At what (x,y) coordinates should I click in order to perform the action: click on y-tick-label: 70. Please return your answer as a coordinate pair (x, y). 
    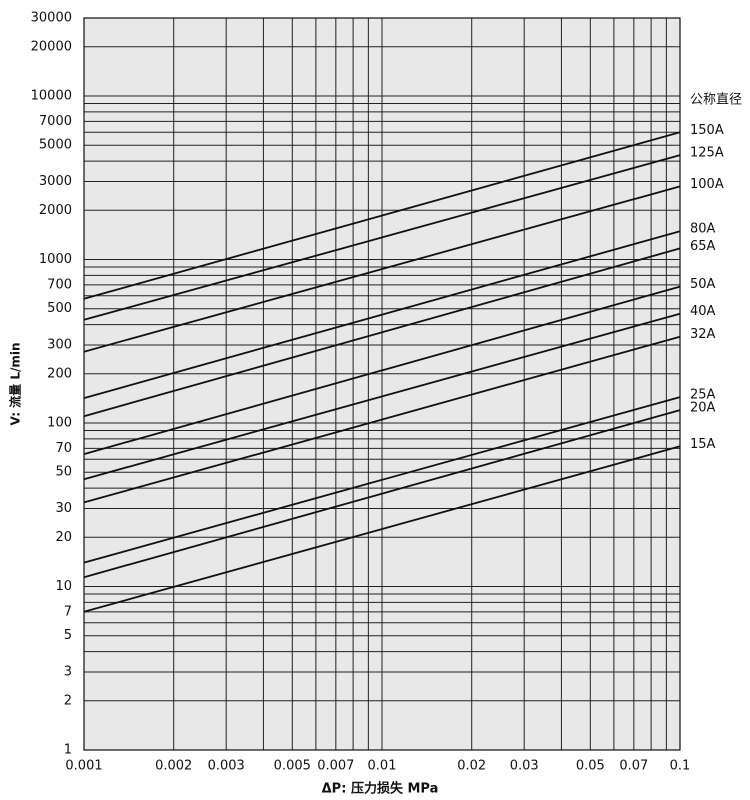
    Looking at the image, I should click on (63, 448).